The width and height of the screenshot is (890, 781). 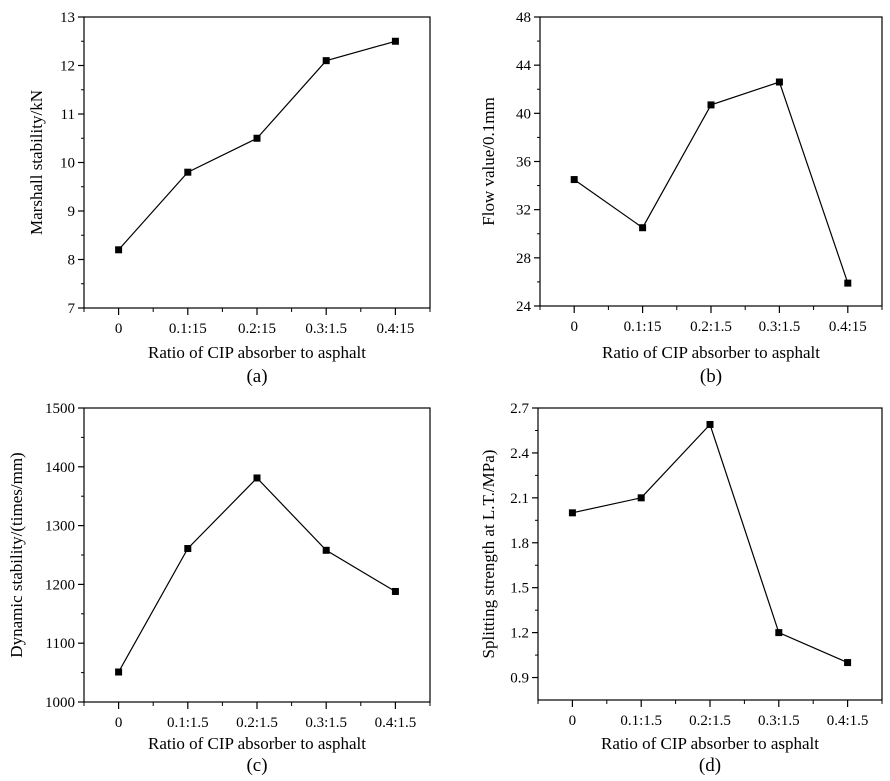 I want to click on y-tick-label: 2.4, so click(x=519, y=454).